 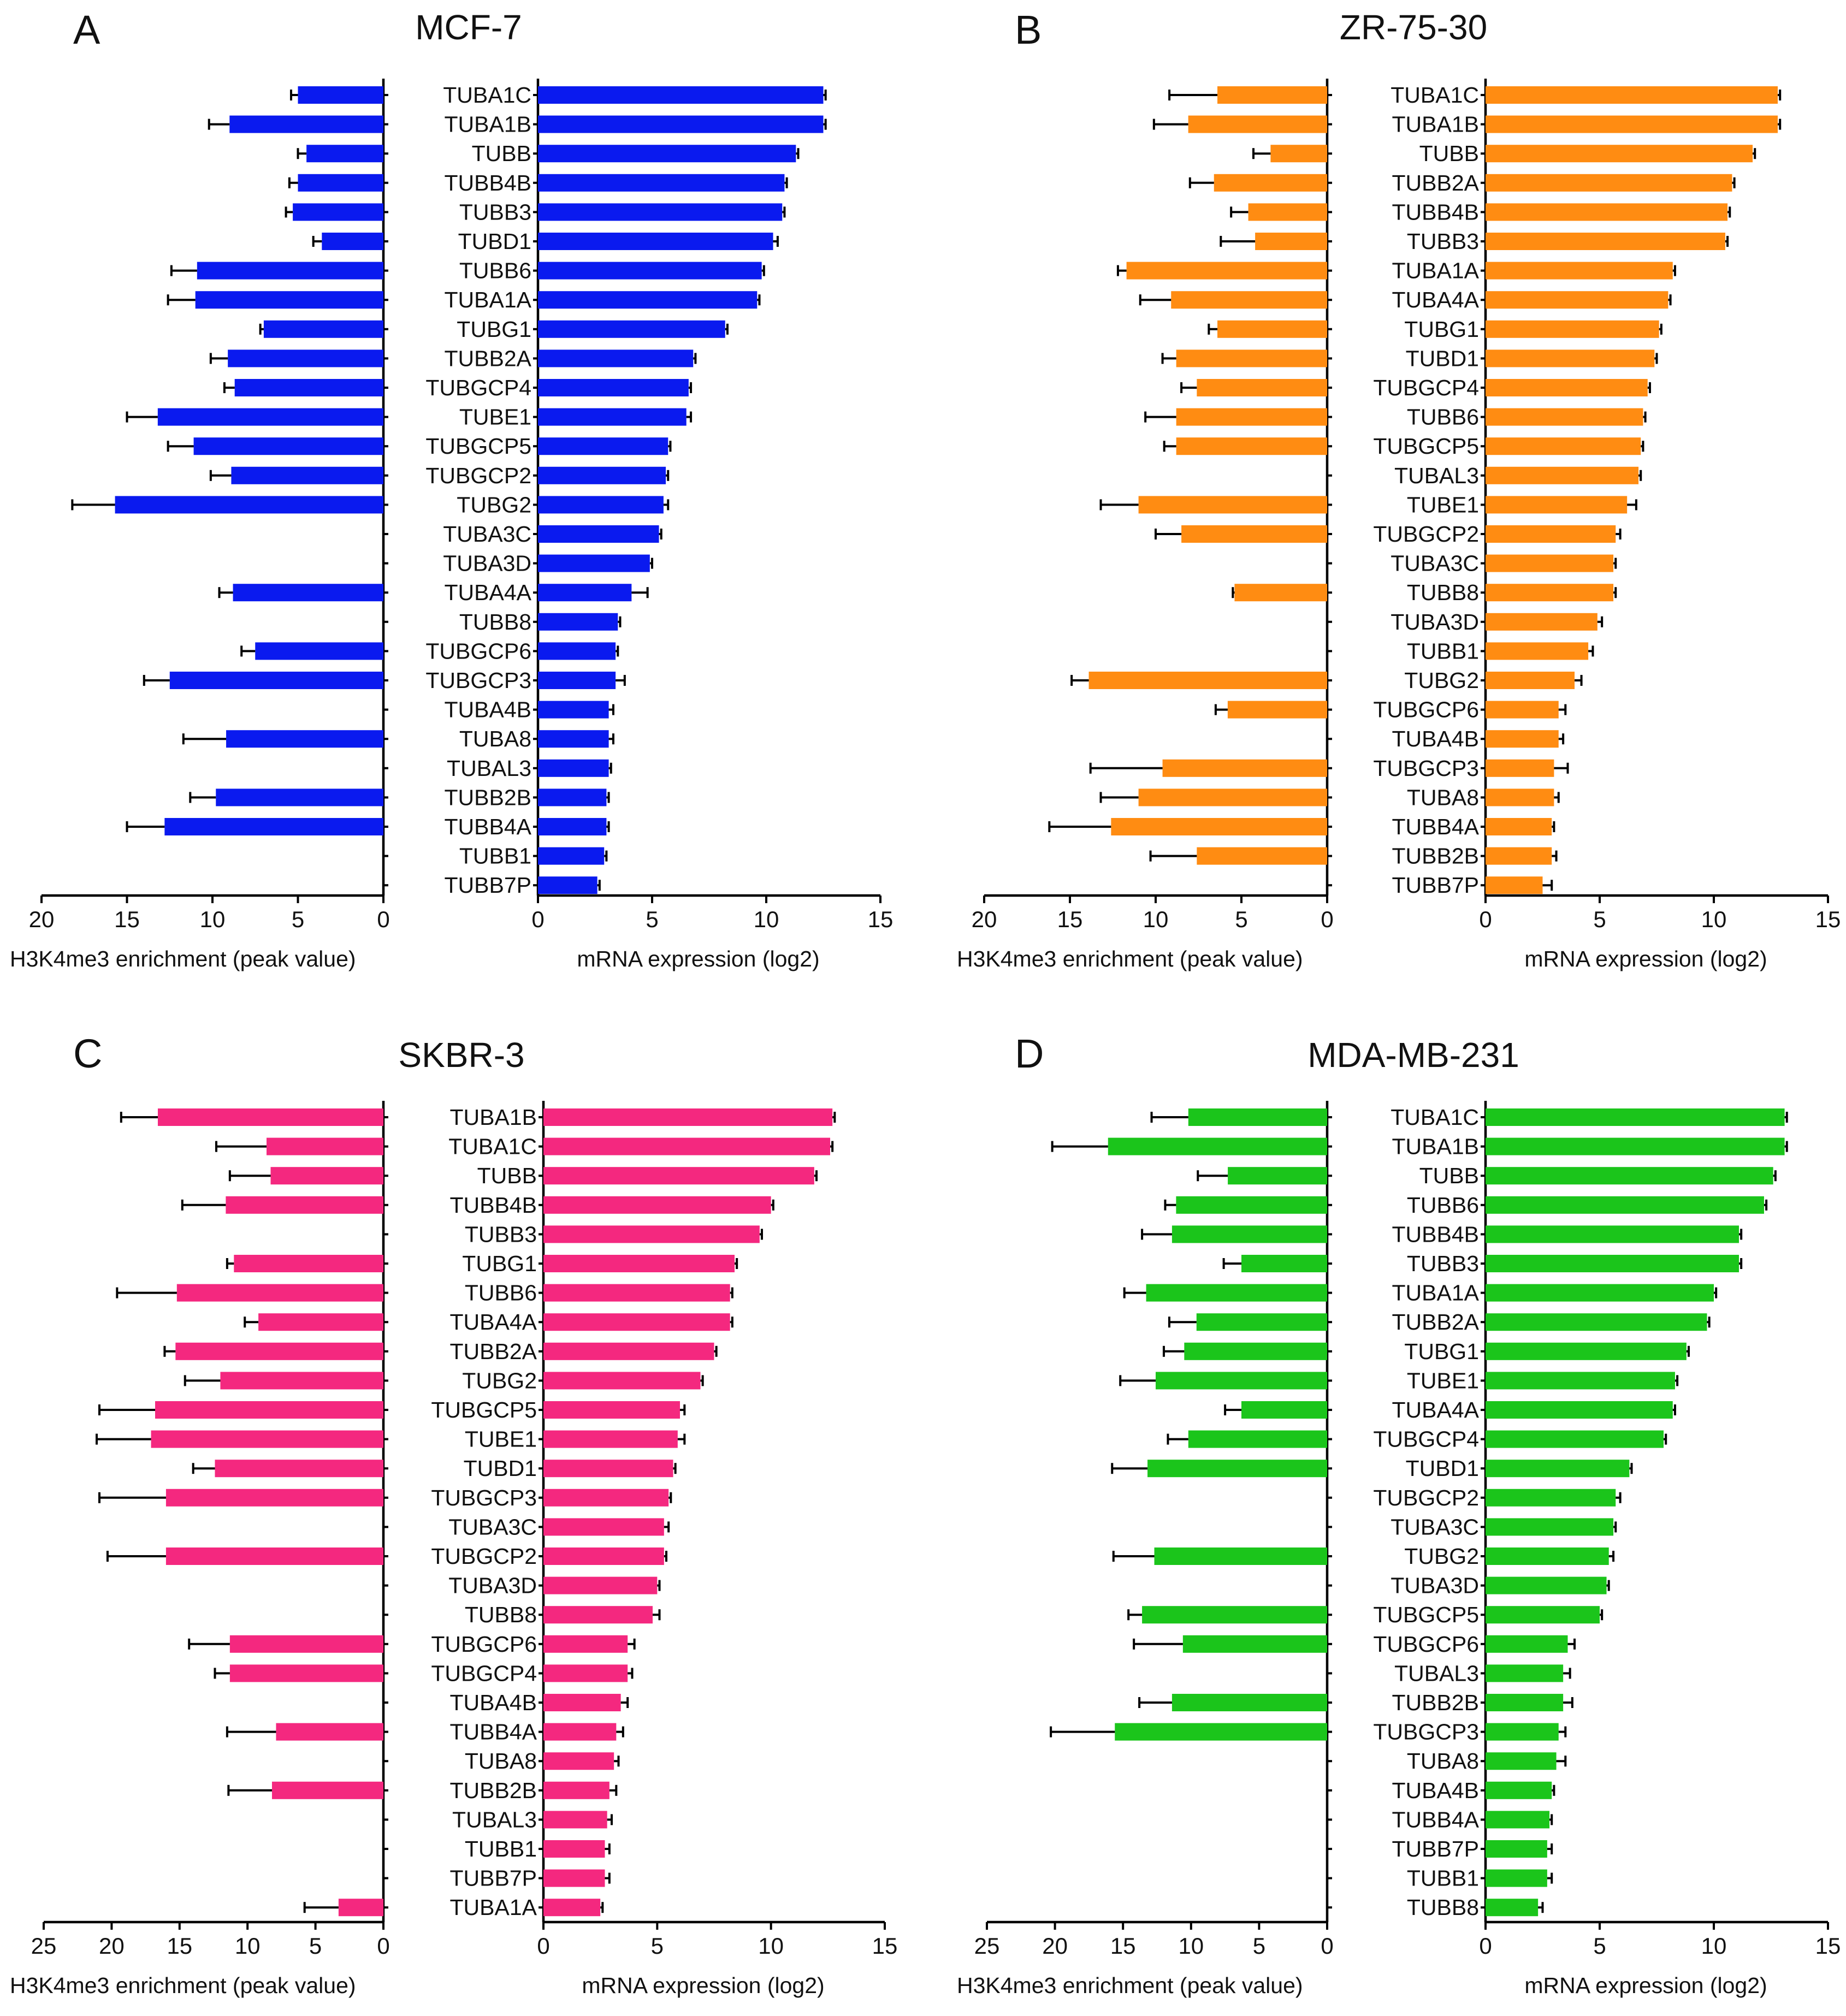 What do you see at coordinates (501, 1848) in the screenshot?
I see `gene-label: TUBB1` at bounding box center [501, 1848].